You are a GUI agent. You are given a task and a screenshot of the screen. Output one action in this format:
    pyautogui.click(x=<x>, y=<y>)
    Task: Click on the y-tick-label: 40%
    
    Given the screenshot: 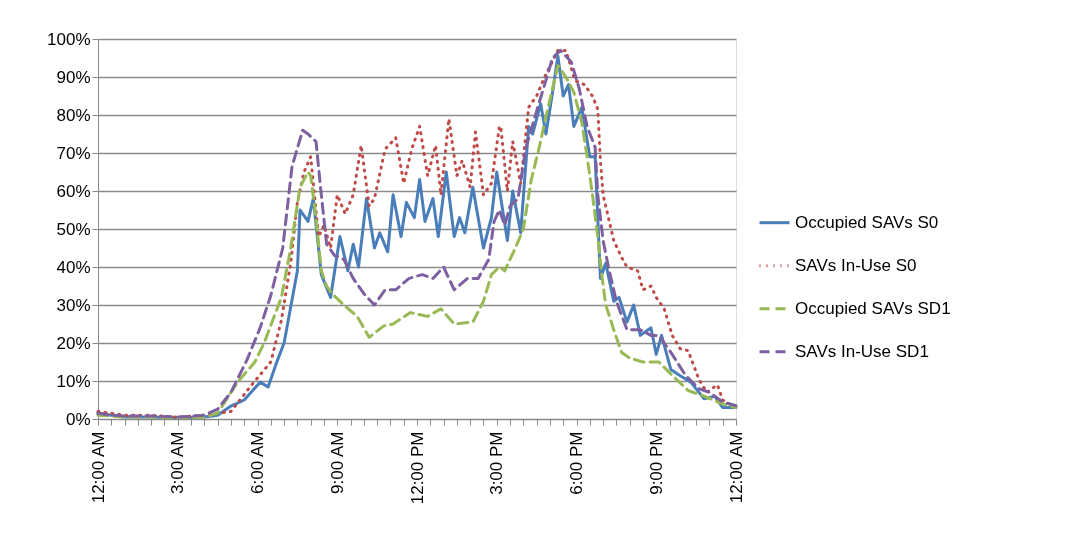 What is the action you would take?
    pyautogui.click(x=73, y=267)
    